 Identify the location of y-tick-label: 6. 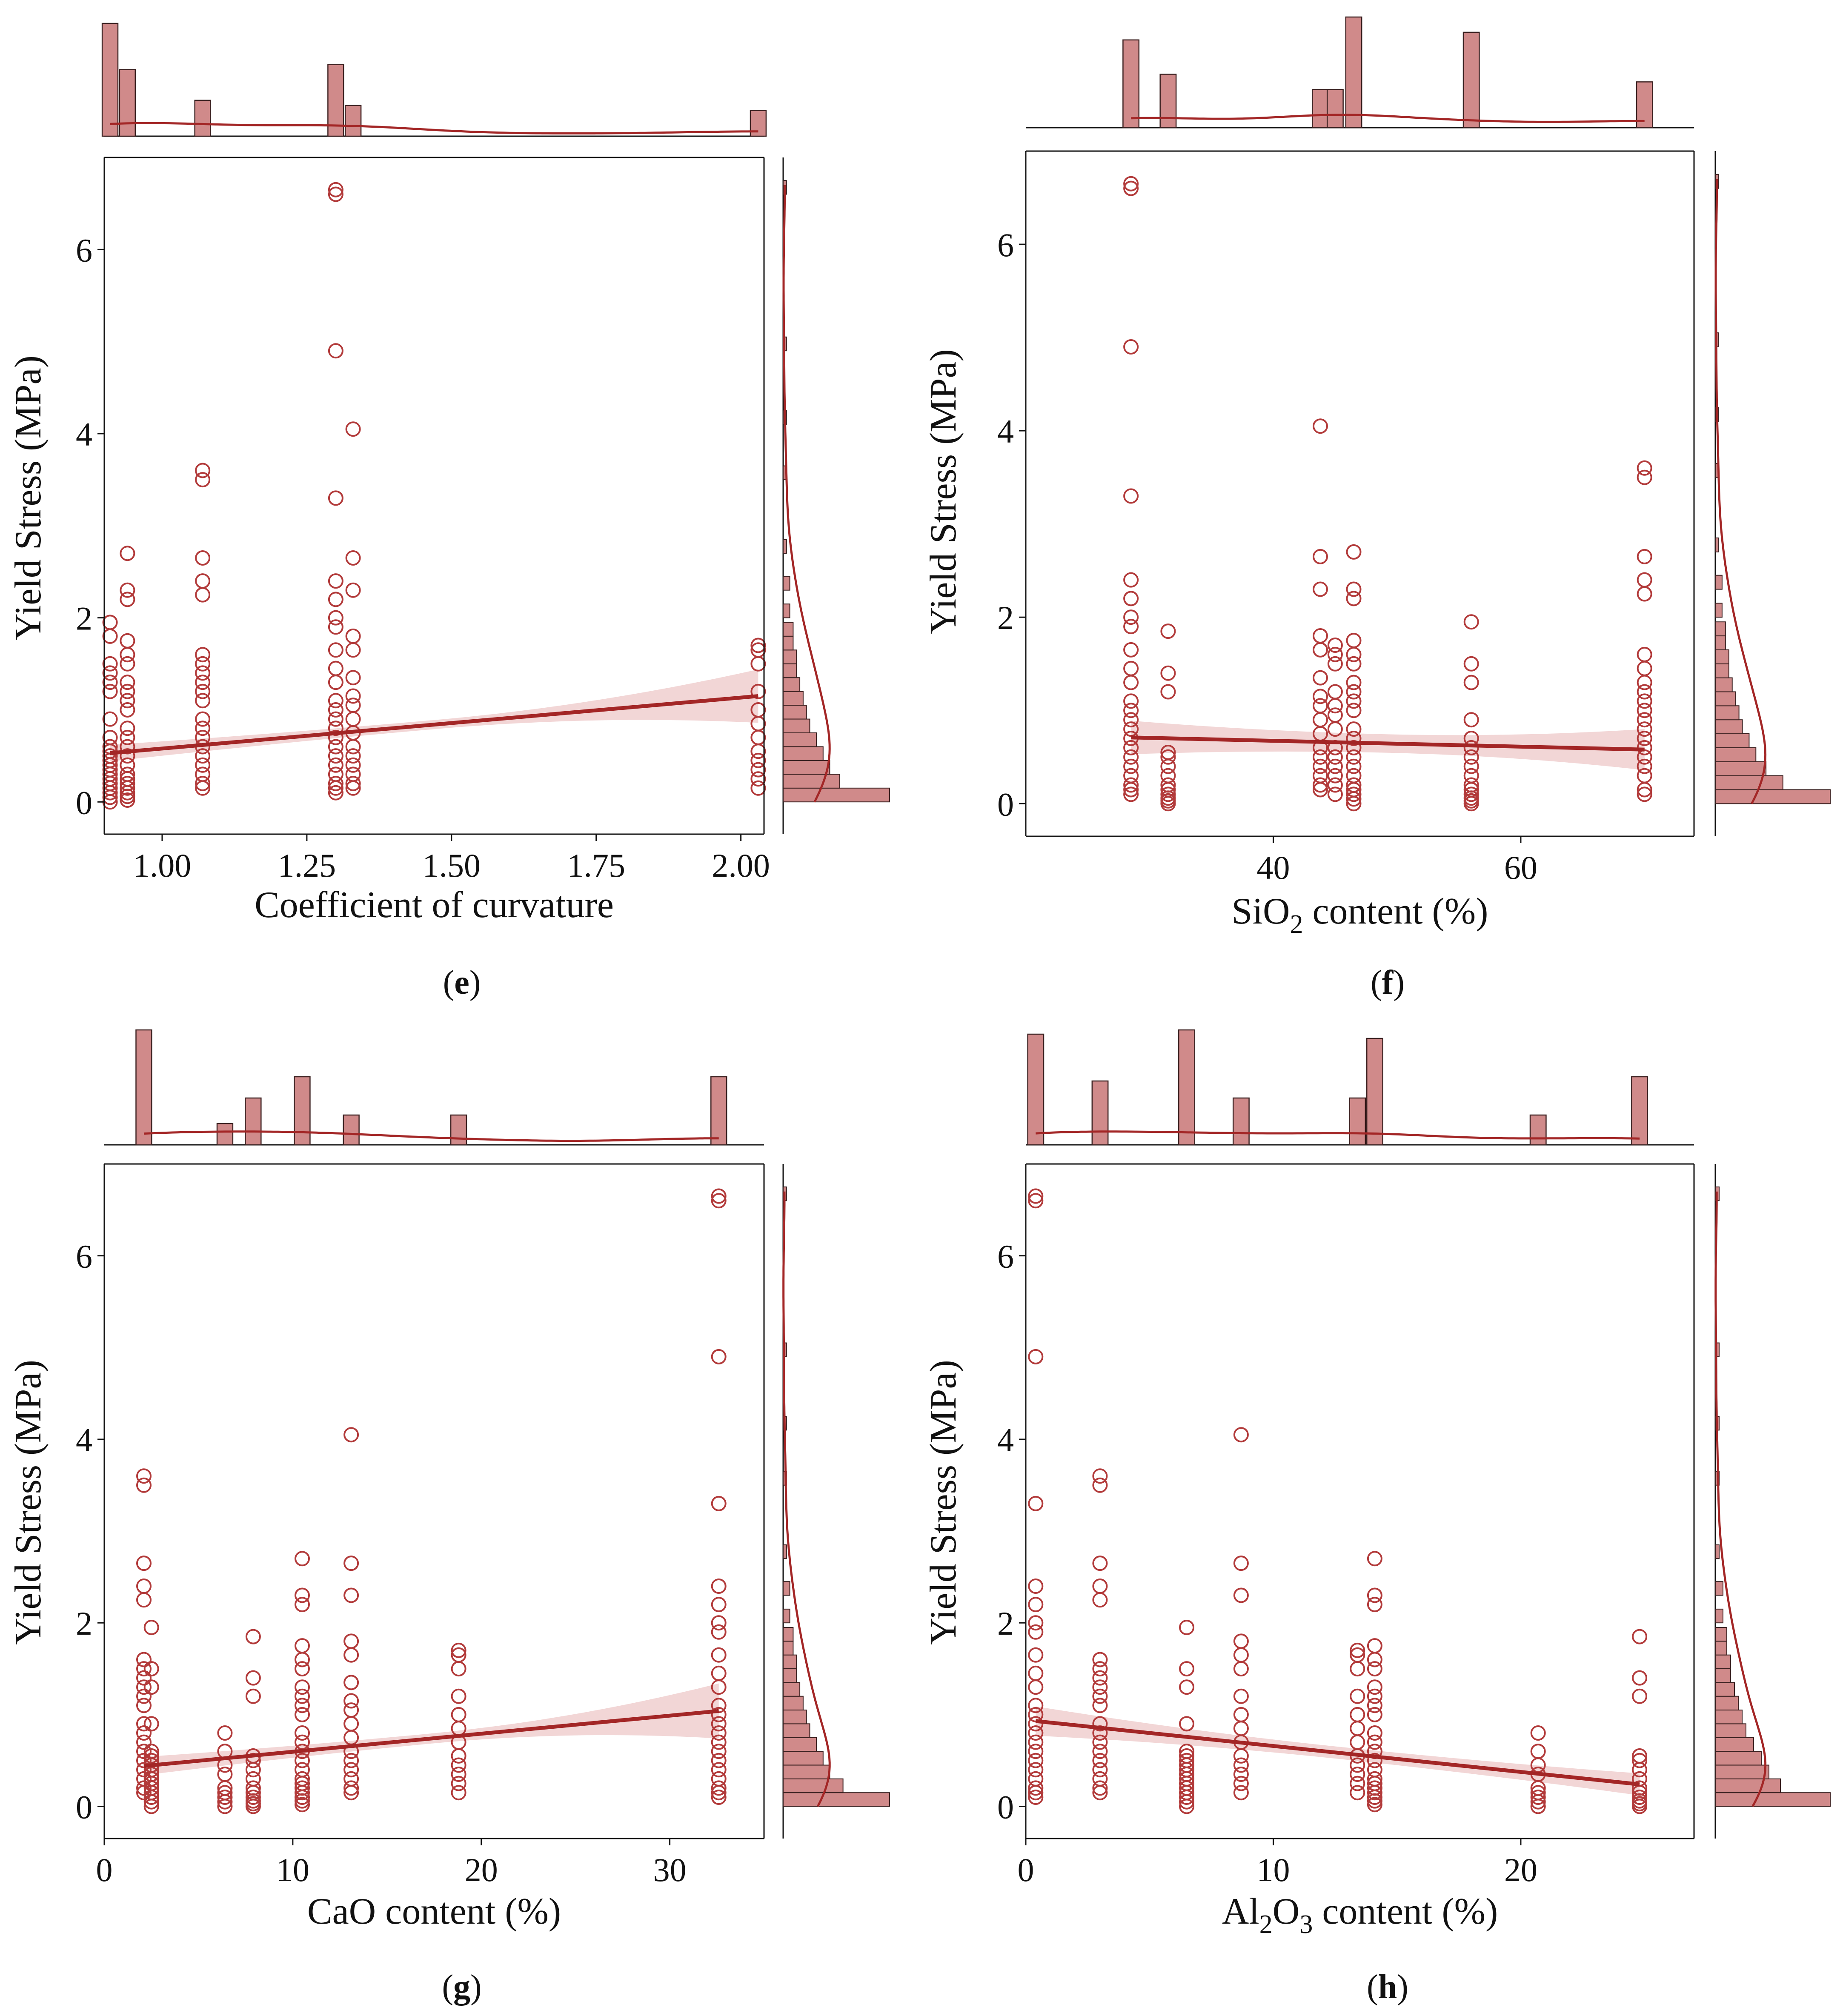
(84, 1256).